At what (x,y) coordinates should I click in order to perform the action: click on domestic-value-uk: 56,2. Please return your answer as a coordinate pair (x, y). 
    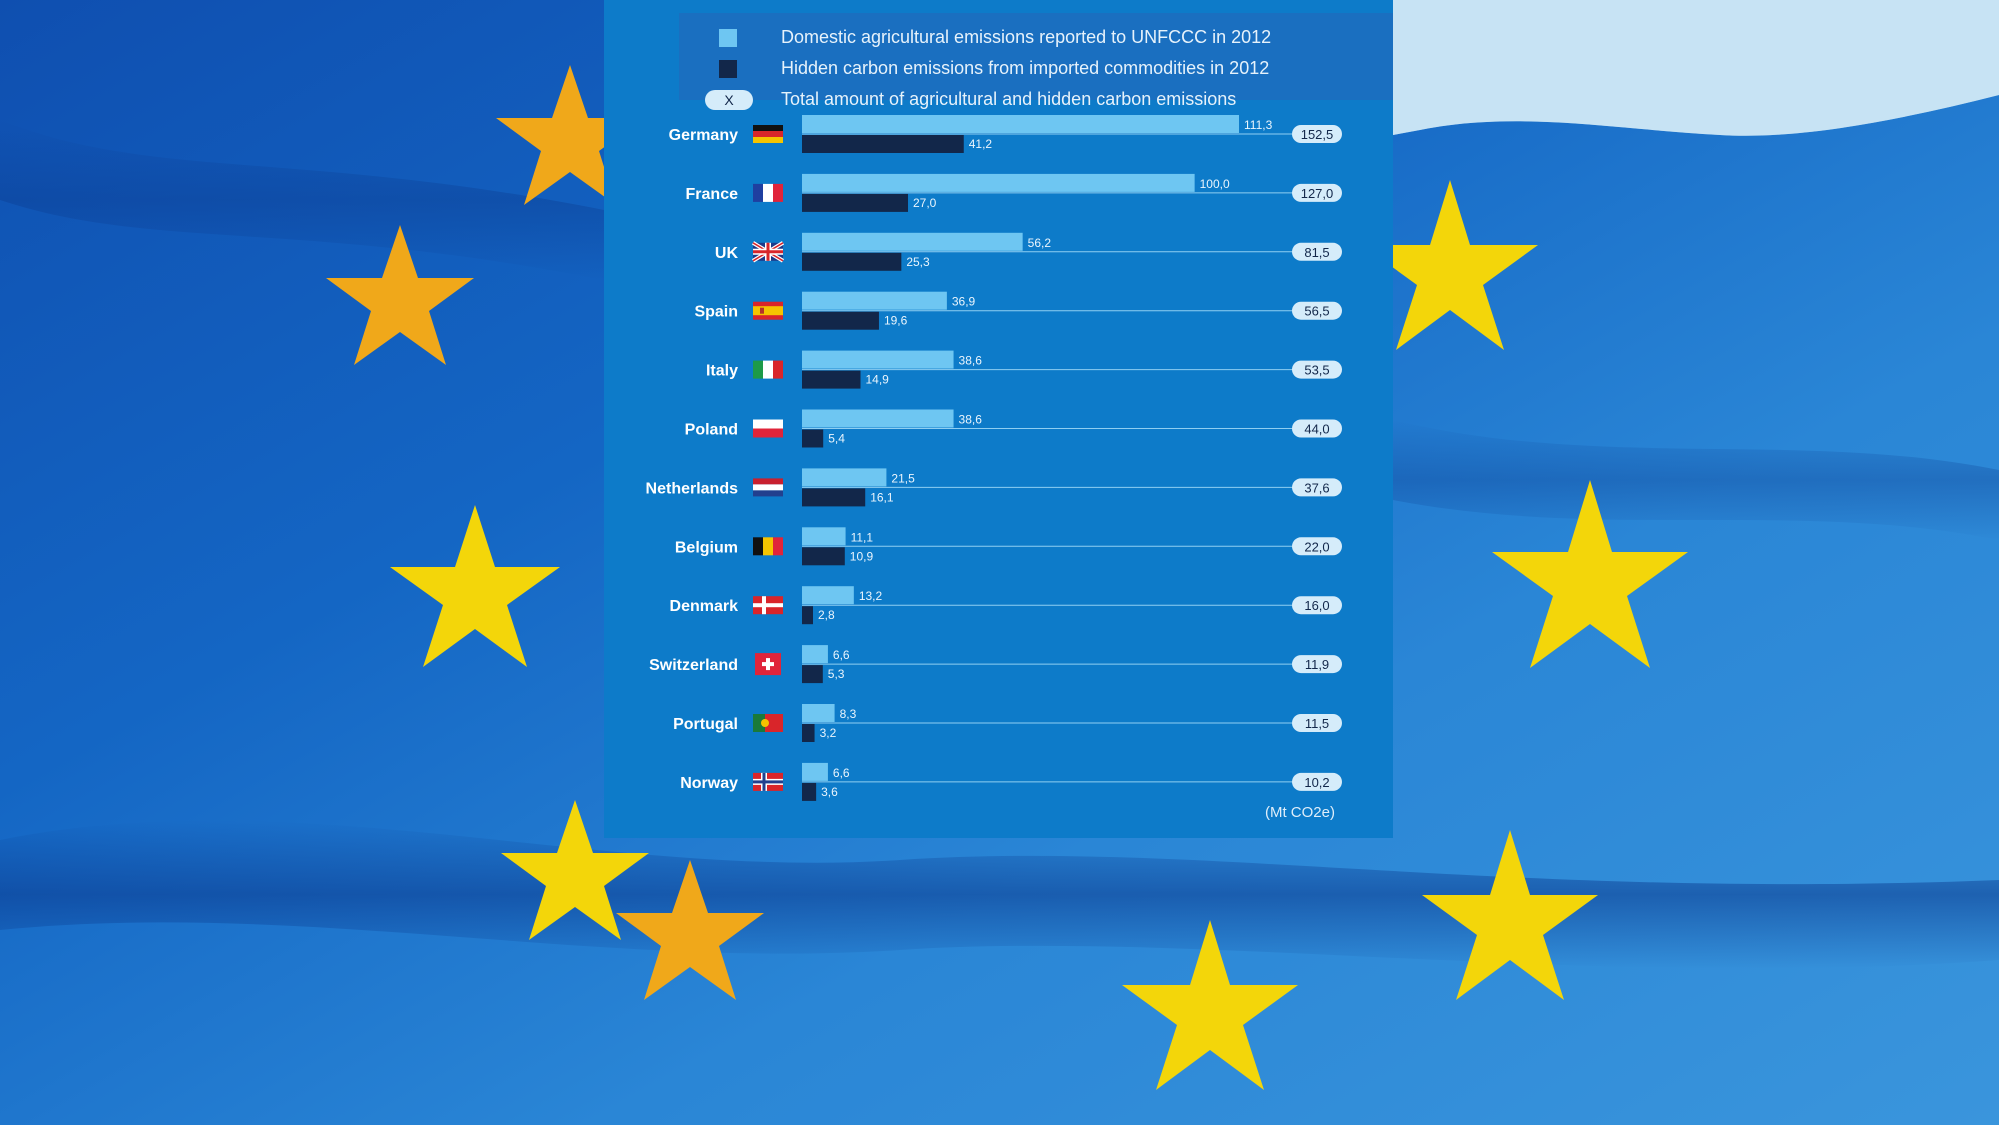
    Looking at the image, I should click on (1040, 243).